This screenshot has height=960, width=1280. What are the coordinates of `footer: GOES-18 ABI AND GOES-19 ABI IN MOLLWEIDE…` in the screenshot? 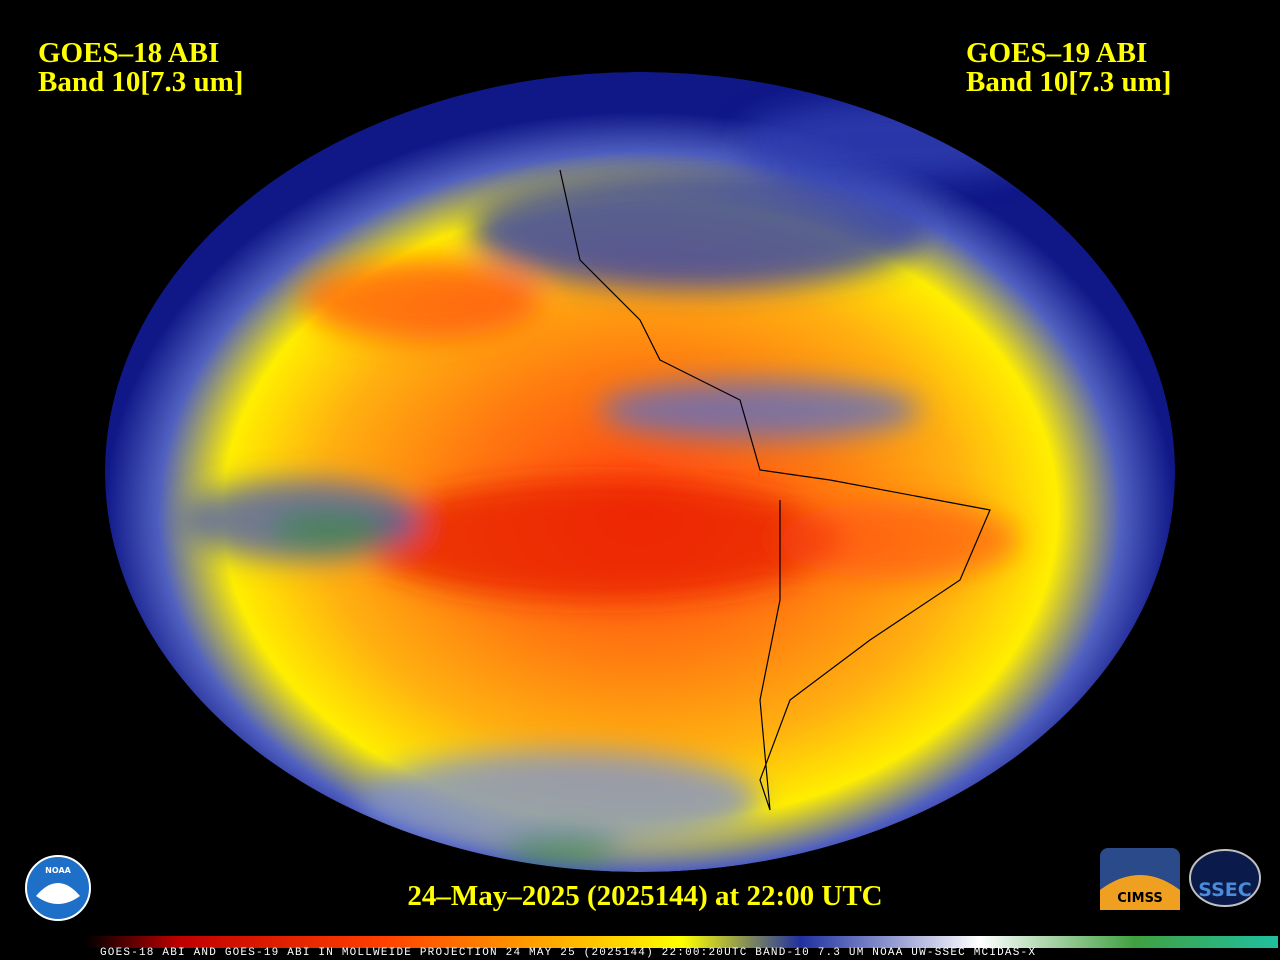 It's located at (568, 953).